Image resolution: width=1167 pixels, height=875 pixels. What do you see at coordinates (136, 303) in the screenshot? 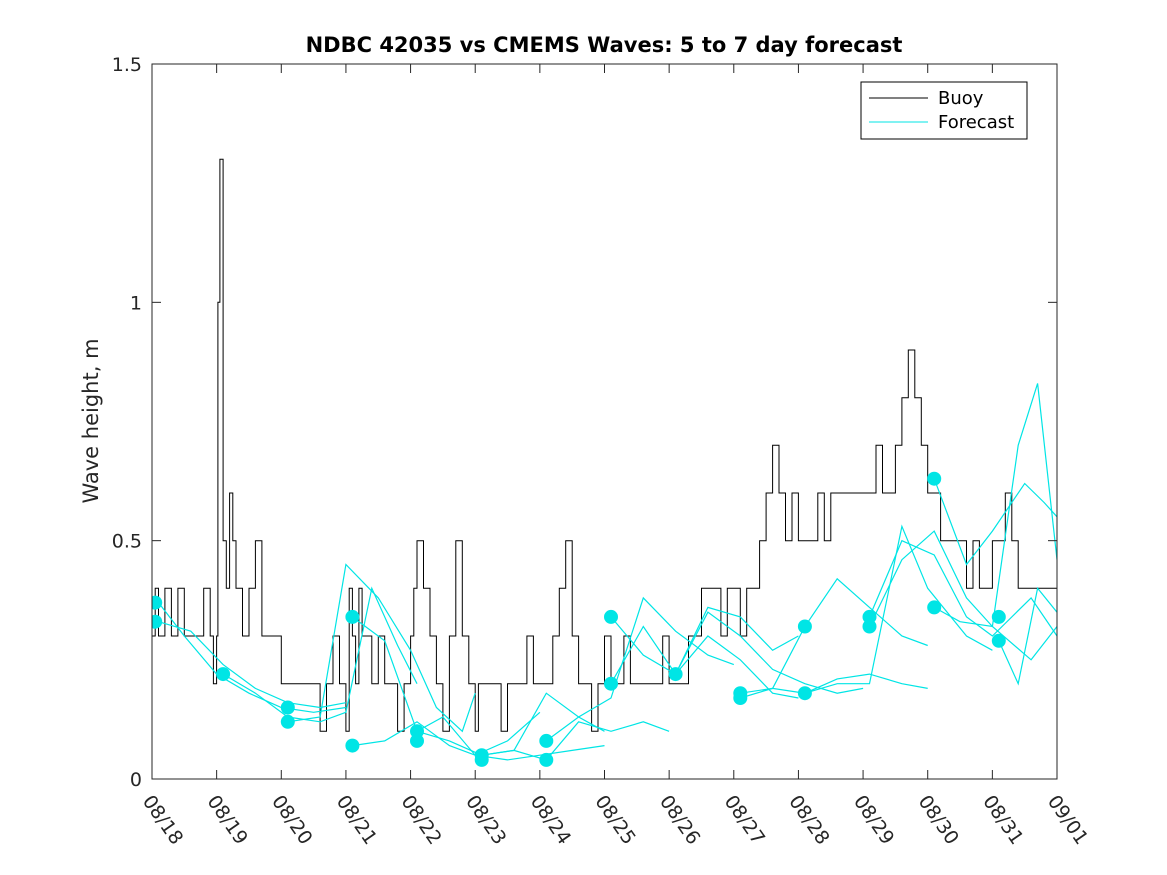
I see `y-tick-label-2: 1` at bounding box center [136, 303].